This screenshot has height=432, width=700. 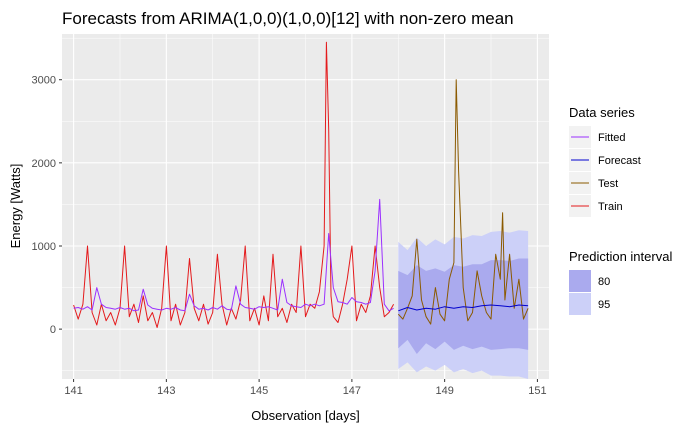 What do you see at coordinates (305, 388) in the screenshot?
I see `x-axis-ticks: 141 143 145 147 149 151` at bounding box center [305, 388].